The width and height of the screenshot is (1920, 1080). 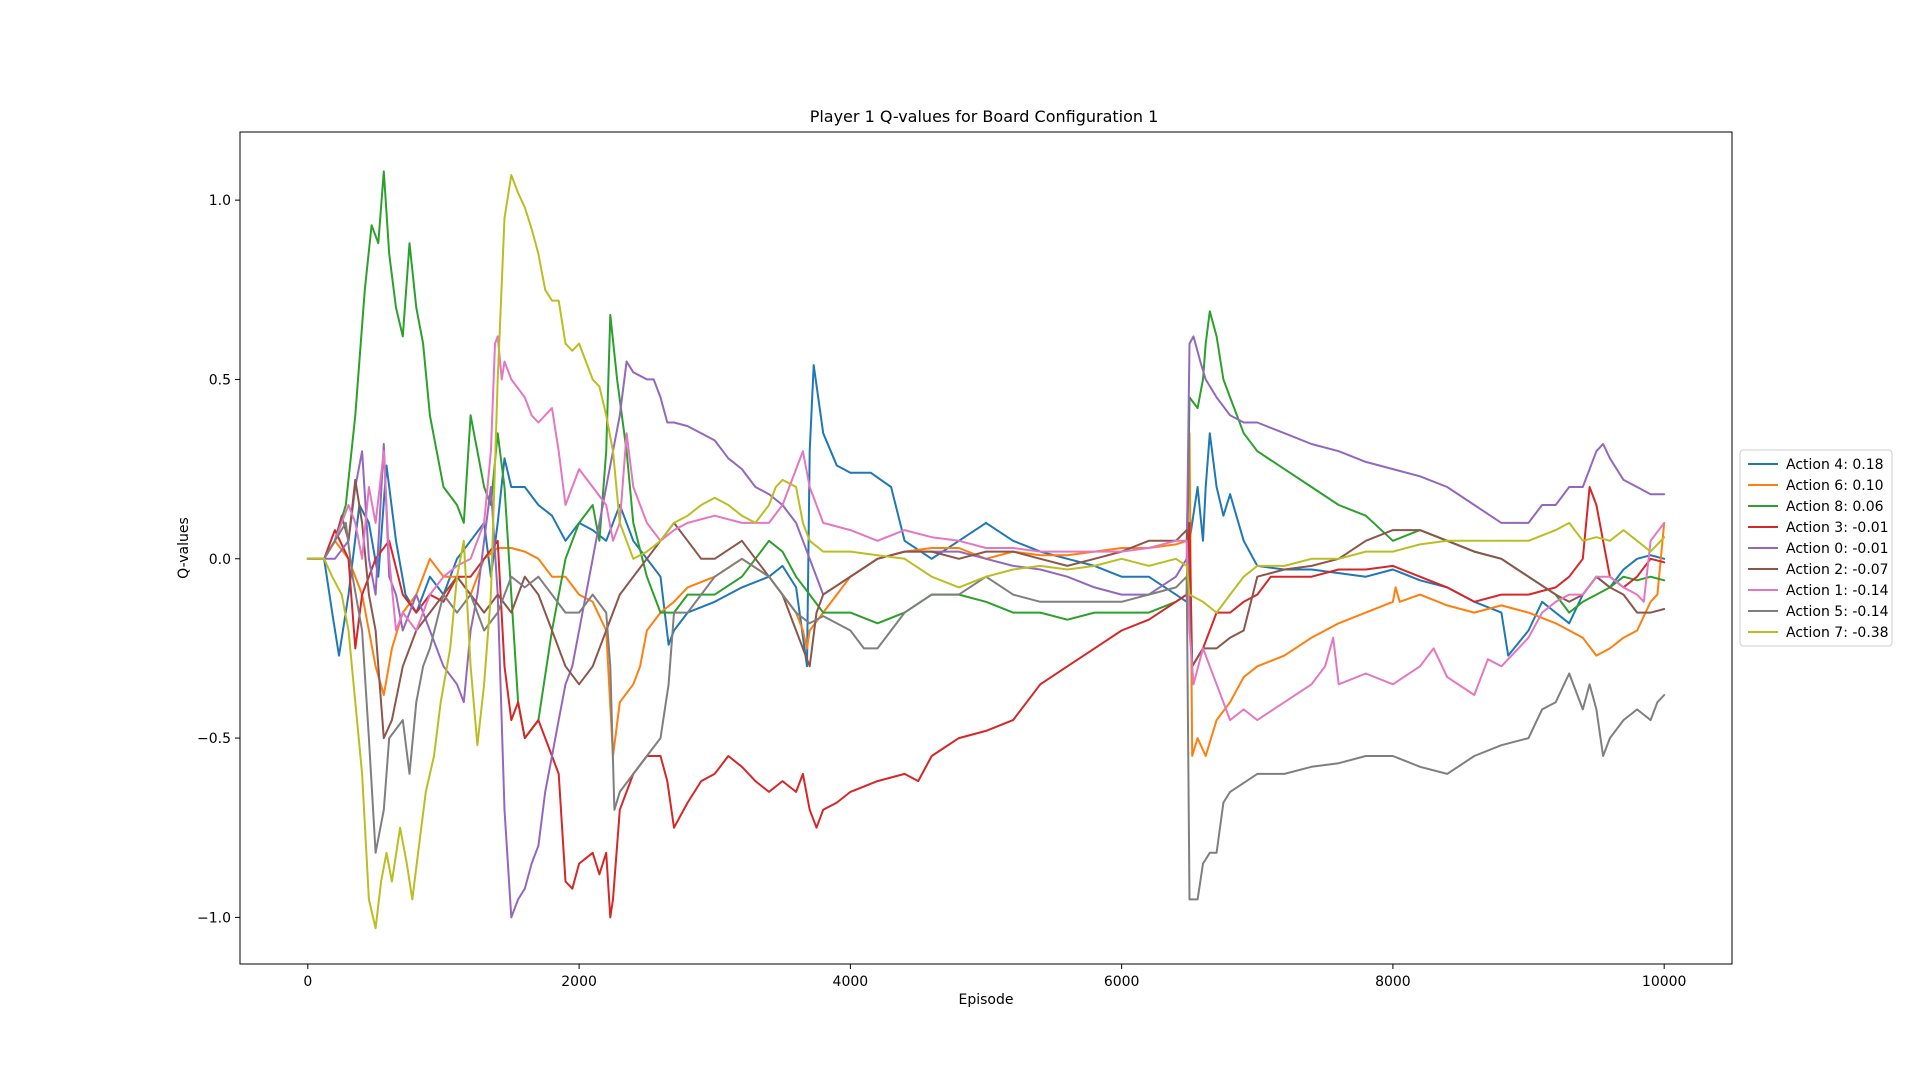 I want to click on legend-frame, so click(x=1816, y=548).